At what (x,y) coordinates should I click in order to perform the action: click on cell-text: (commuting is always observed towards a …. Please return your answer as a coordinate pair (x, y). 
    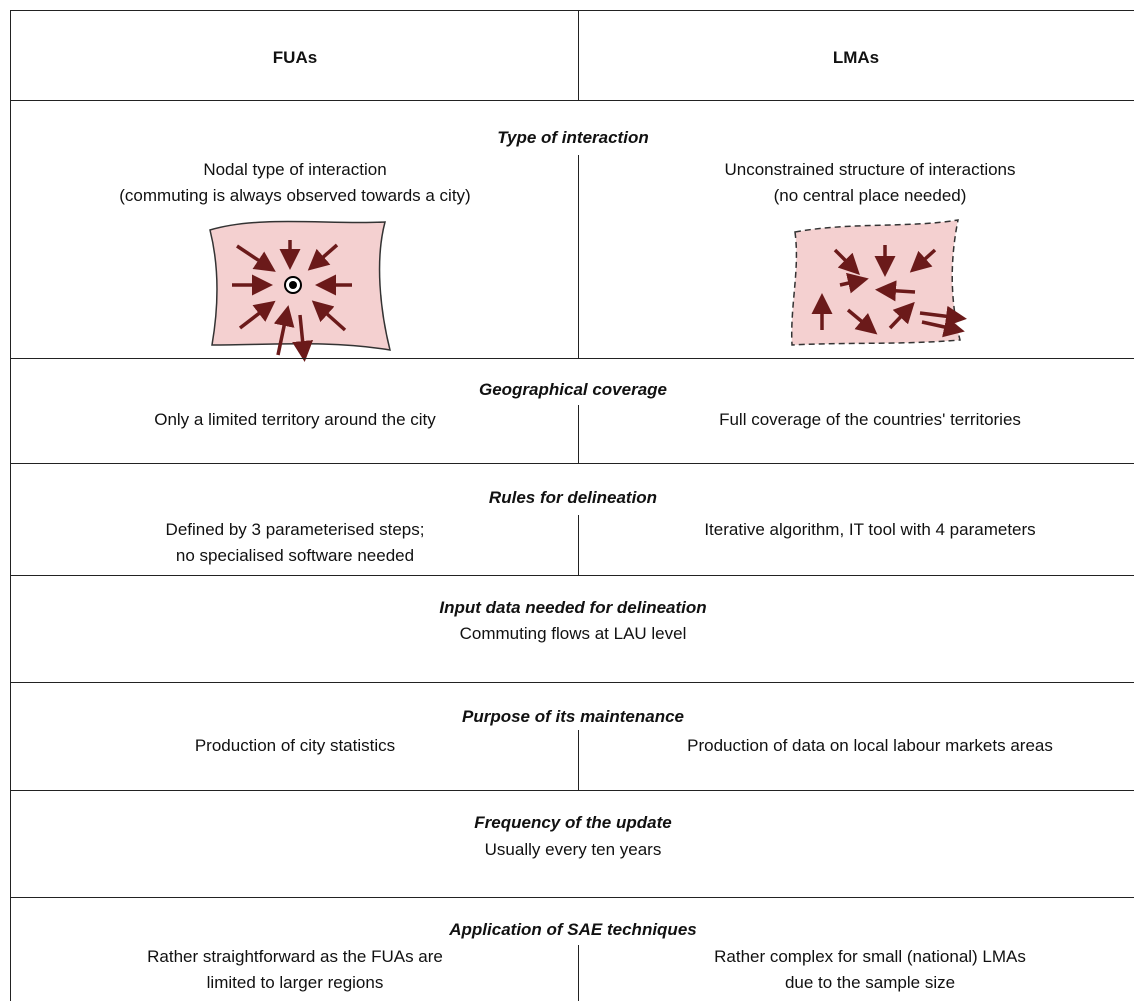
    Looking at the image, I should click on (295, 195).